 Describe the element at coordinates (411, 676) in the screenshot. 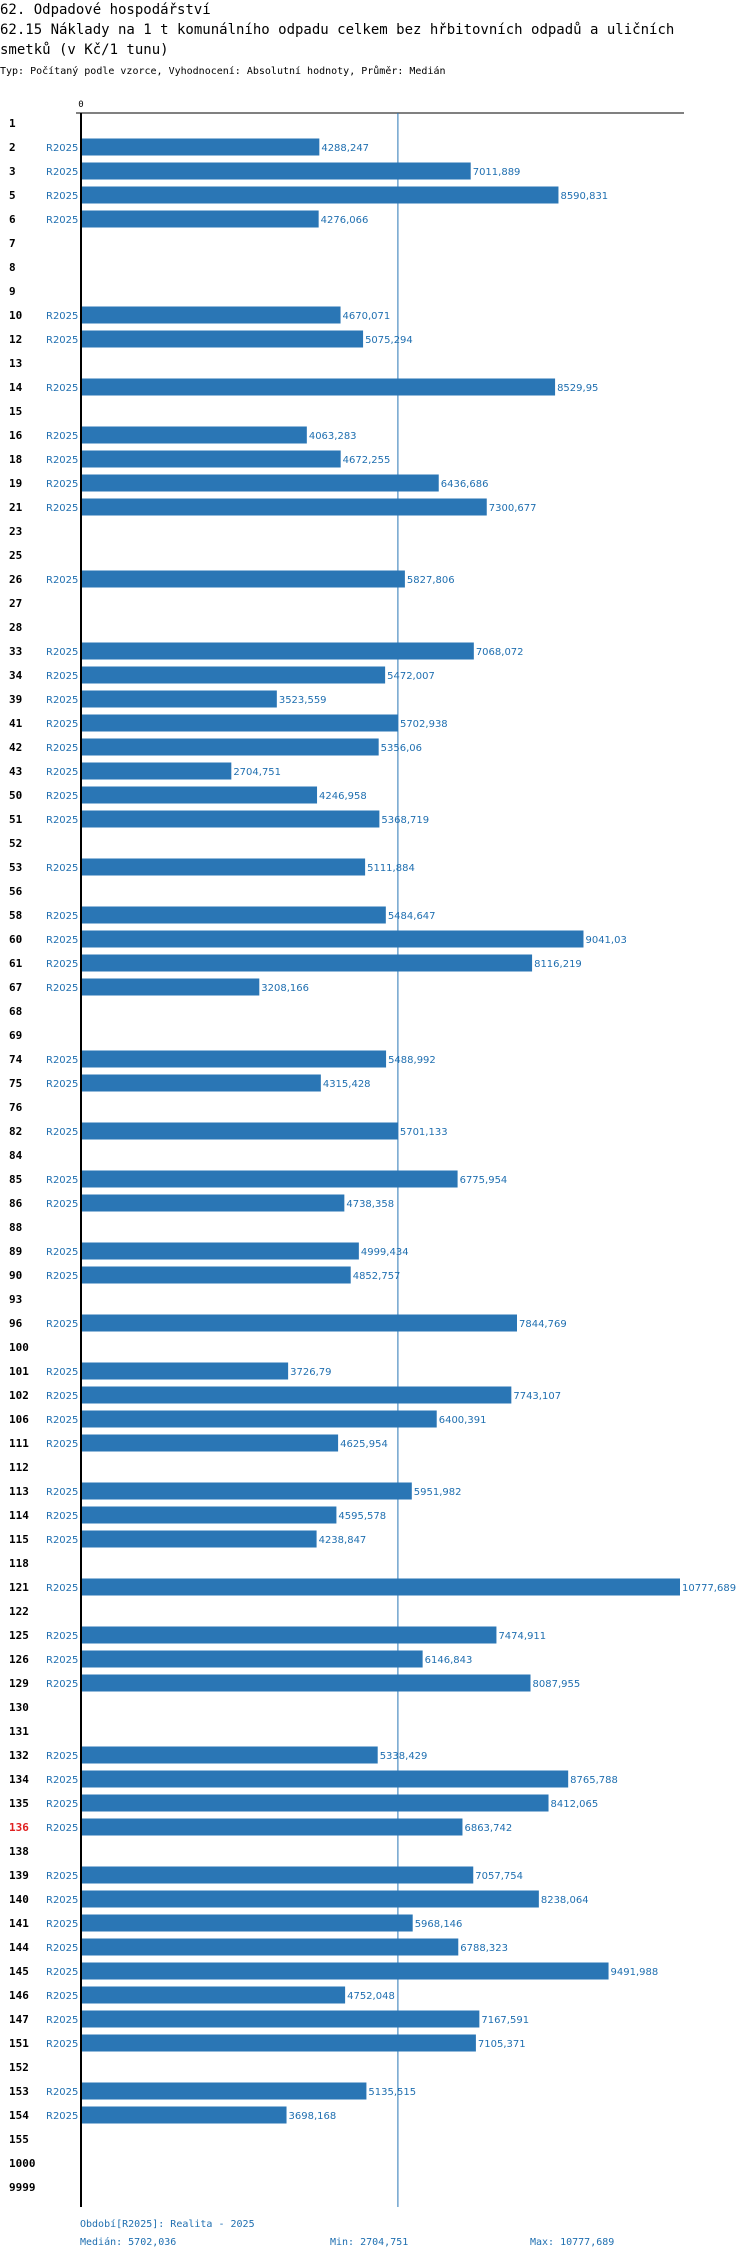

I see `bar-value-label: 5472,007` at that location.